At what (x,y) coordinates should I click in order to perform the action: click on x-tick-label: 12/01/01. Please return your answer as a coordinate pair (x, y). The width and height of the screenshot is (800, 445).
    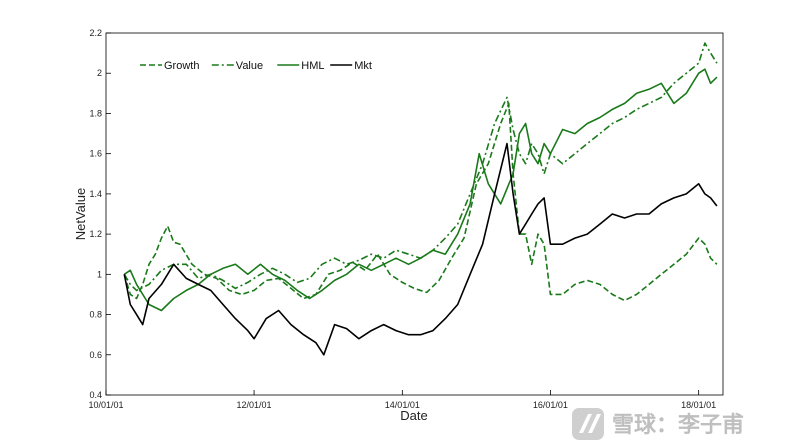
    Looking at the image, I should click on (254, 405).